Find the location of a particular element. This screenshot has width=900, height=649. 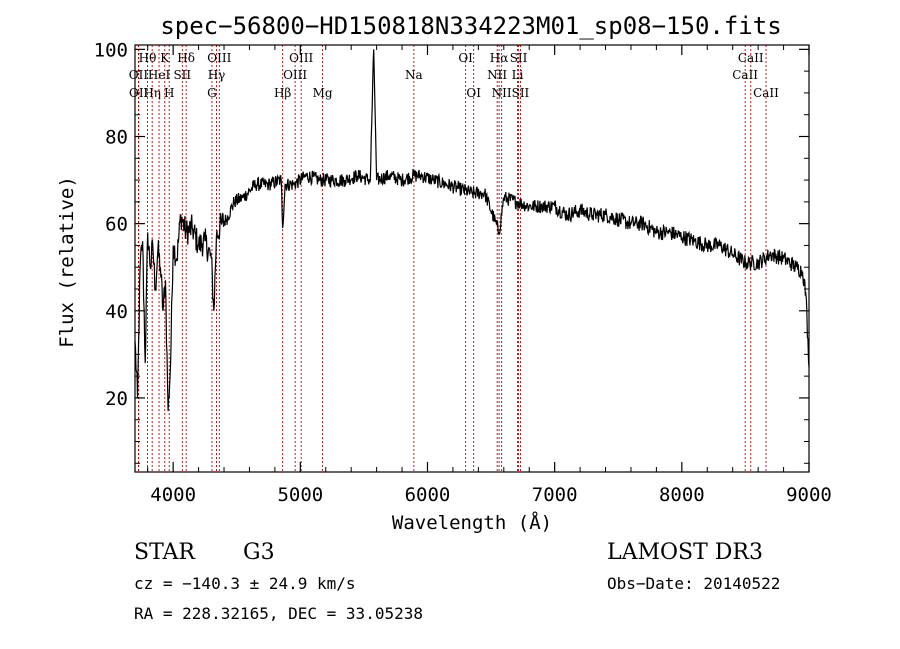

x-tick-label: 5000 is located at coordinates (300, 495).